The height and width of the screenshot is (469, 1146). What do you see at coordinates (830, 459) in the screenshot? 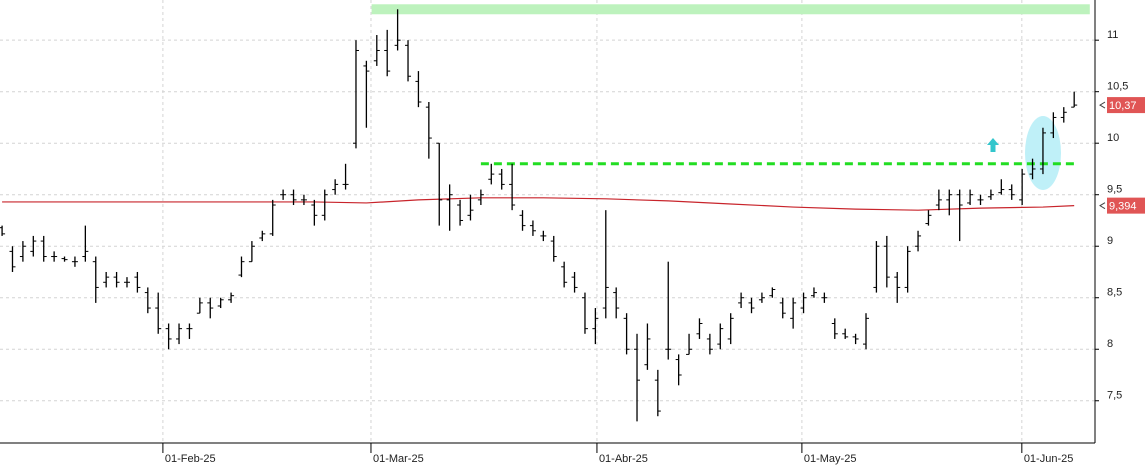
I see `x-tick-label: 01-May-25` at bounding box center [830, 459].